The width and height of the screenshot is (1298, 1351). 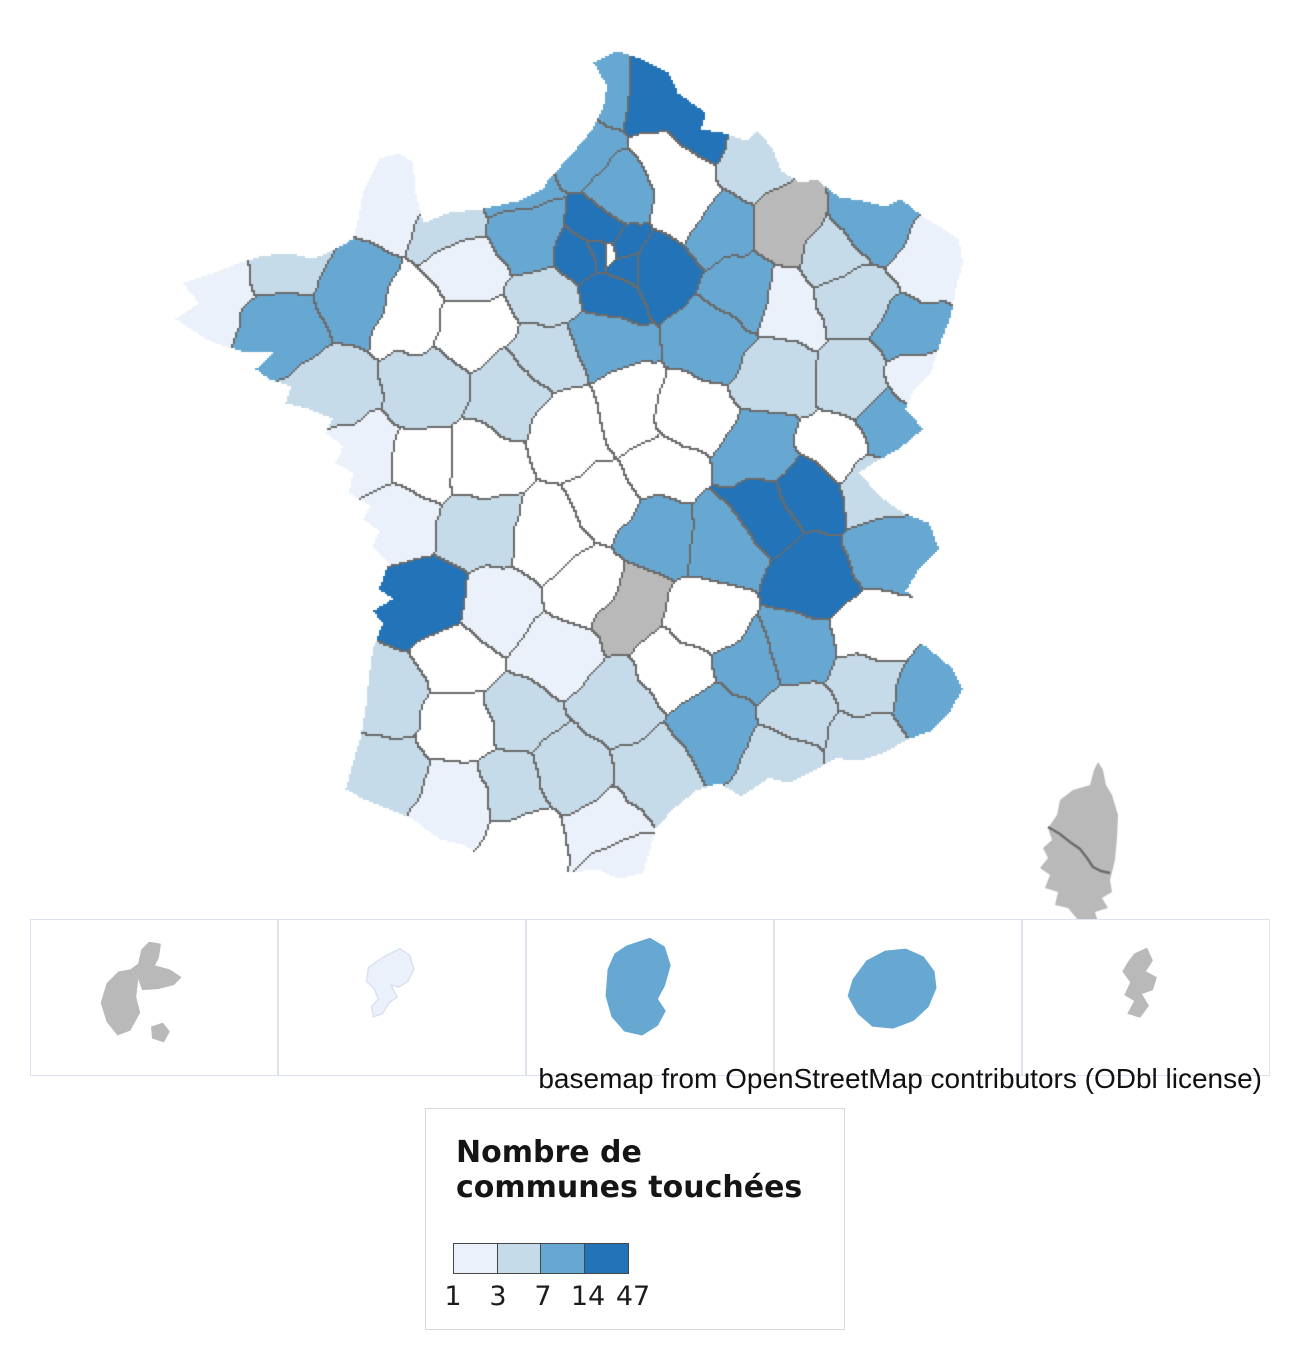 I want to click on legend-break-0: 1, so click(x=453, y=1296).